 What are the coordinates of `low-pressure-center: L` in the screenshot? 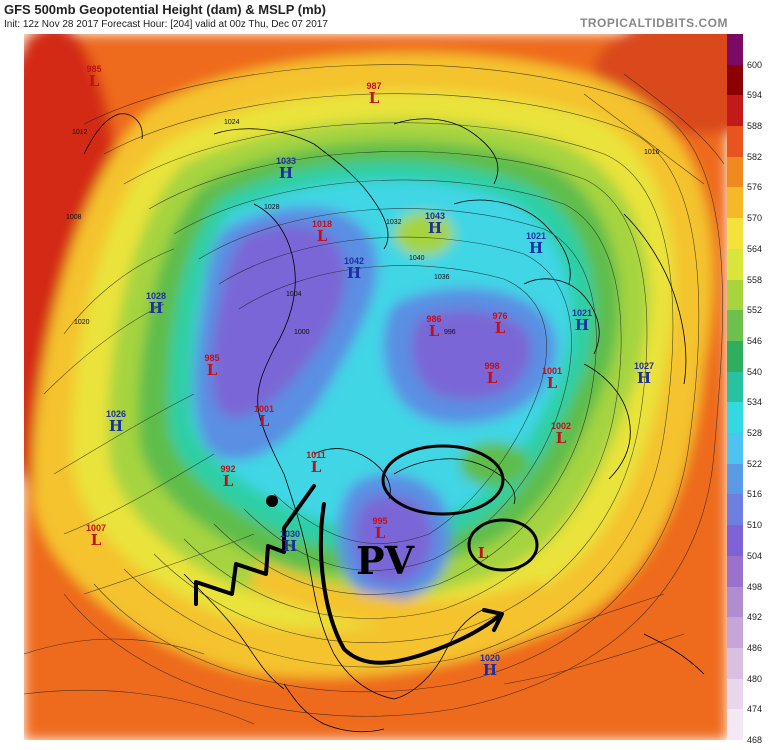 It's located at (483, 553).